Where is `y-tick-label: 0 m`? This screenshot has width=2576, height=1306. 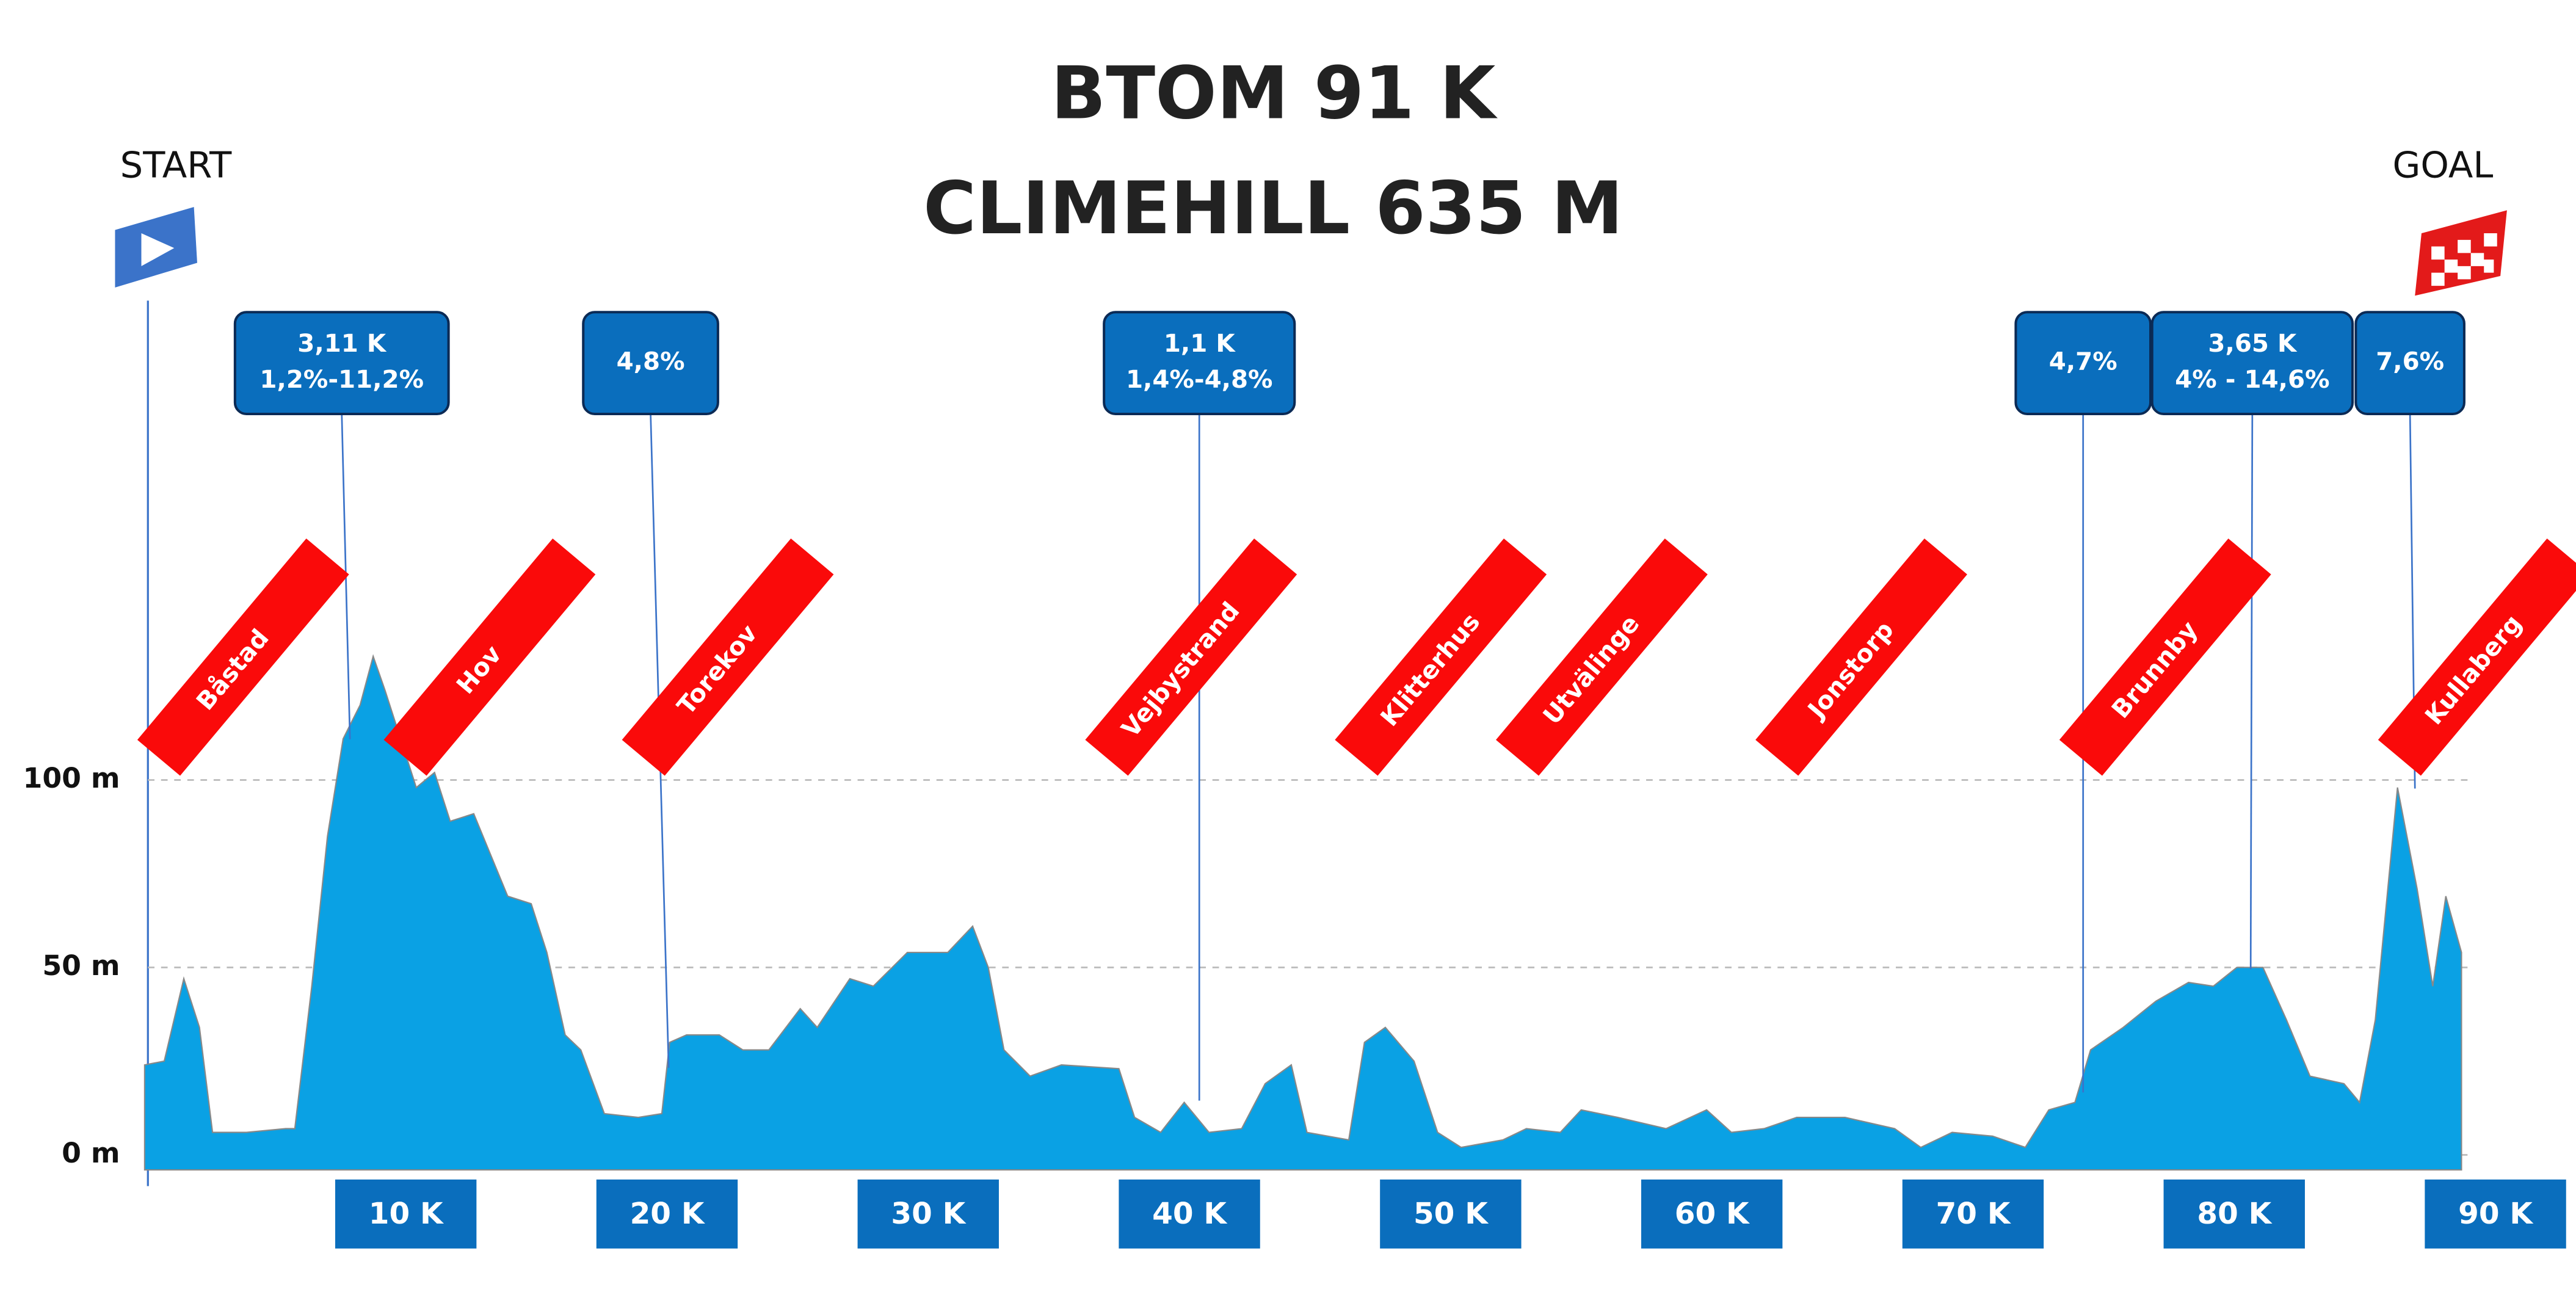
y-tick-label: 0 m is located at coordinates (91, 1153).